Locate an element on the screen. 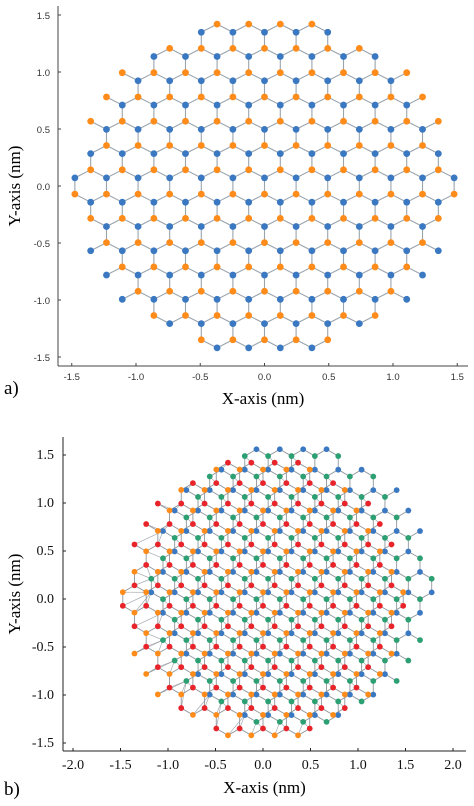 The height and width of the screenshot is (806, 474). y-axis-title: Y-axis (nm) is located at coordinates (14, 186).